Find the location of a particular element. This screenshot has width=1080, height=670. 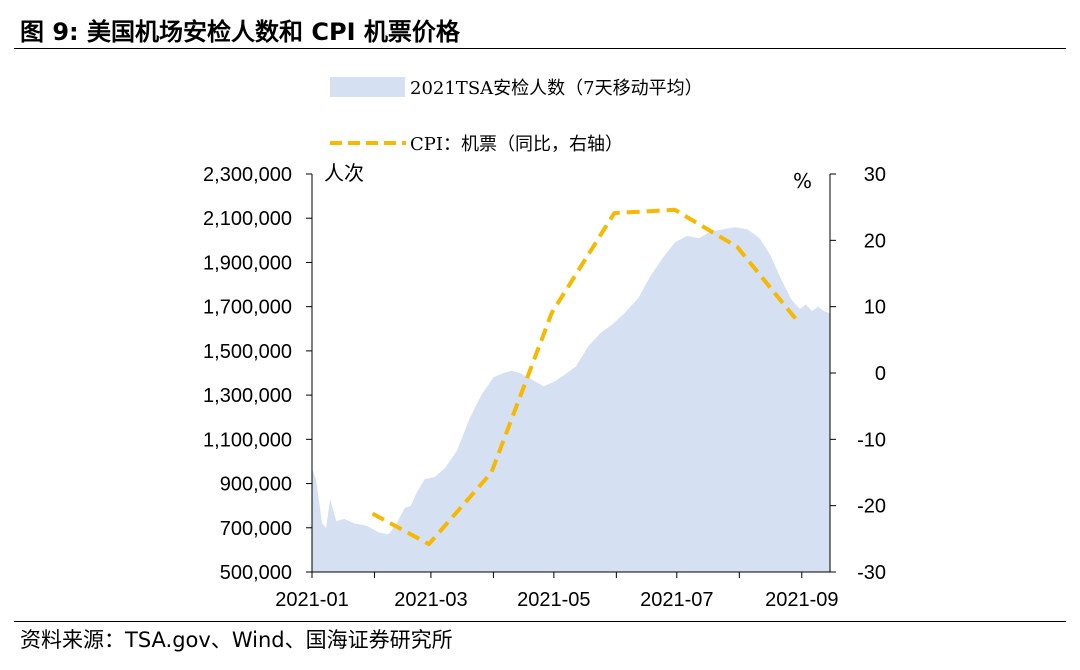

x-tick-label: 2021-09 is located at coordinates (801, 600).